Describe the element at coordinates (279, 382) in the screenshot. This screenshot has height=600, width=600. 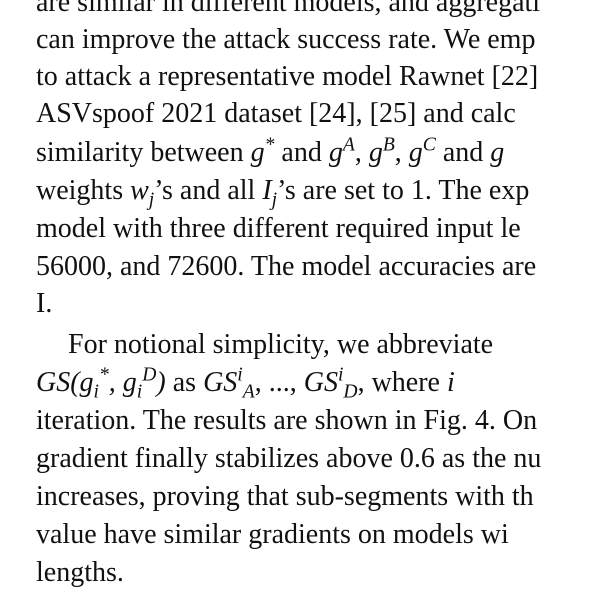
I see `text-fragment: , ...,` at that location.